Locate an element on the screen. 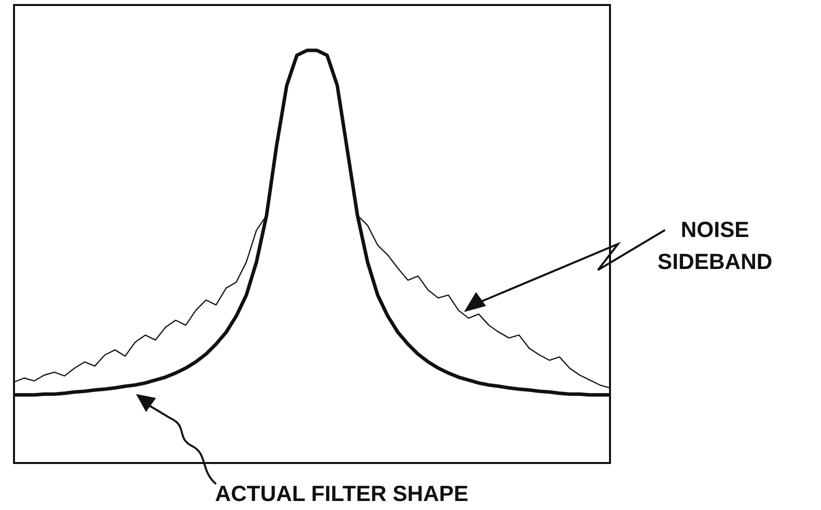 This screenshot has width=821, height=510. text: NOISE SIDEBAND is located at coordinates (715, 246).